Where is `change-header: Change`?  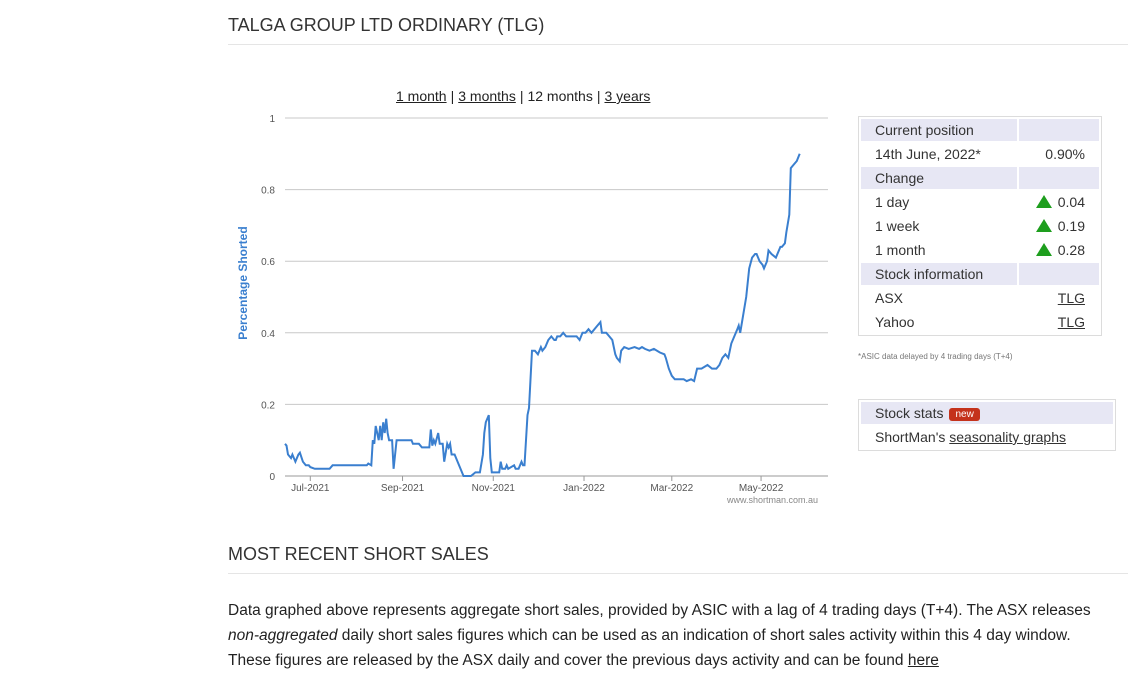
change-header: Change is located at coordinates (939, 178).